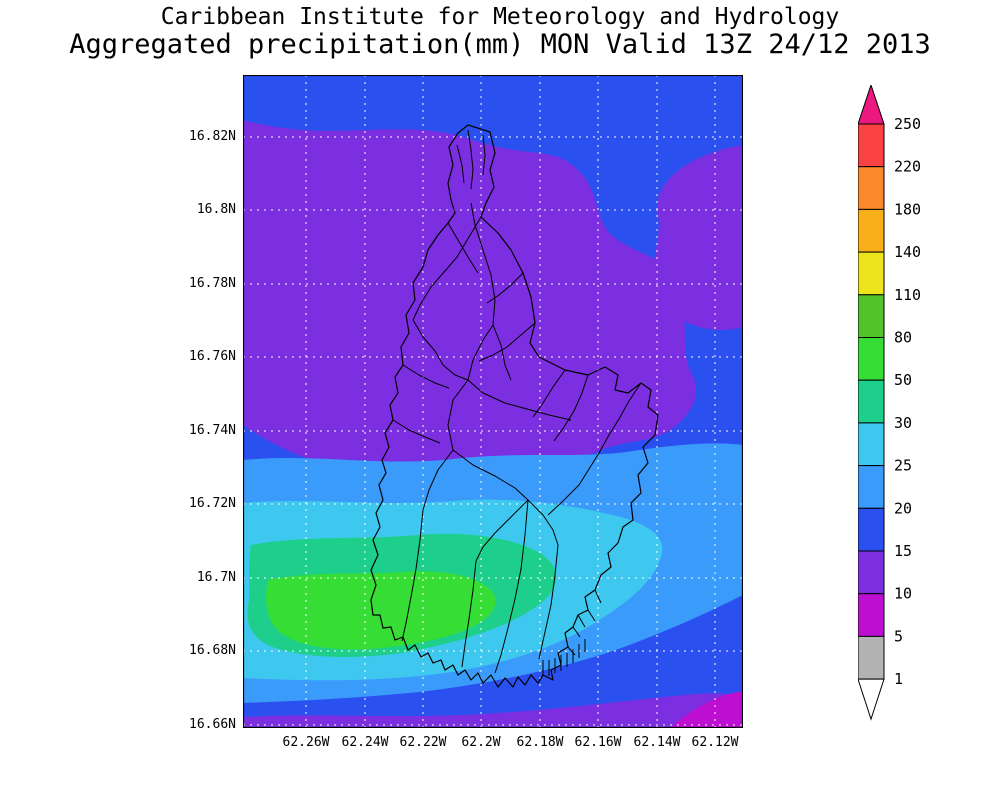  What do you see at coordinates (216, 577) in the screenshot?
I see `lat-tick-label: 16.7N` at bounding box center [216, 577].